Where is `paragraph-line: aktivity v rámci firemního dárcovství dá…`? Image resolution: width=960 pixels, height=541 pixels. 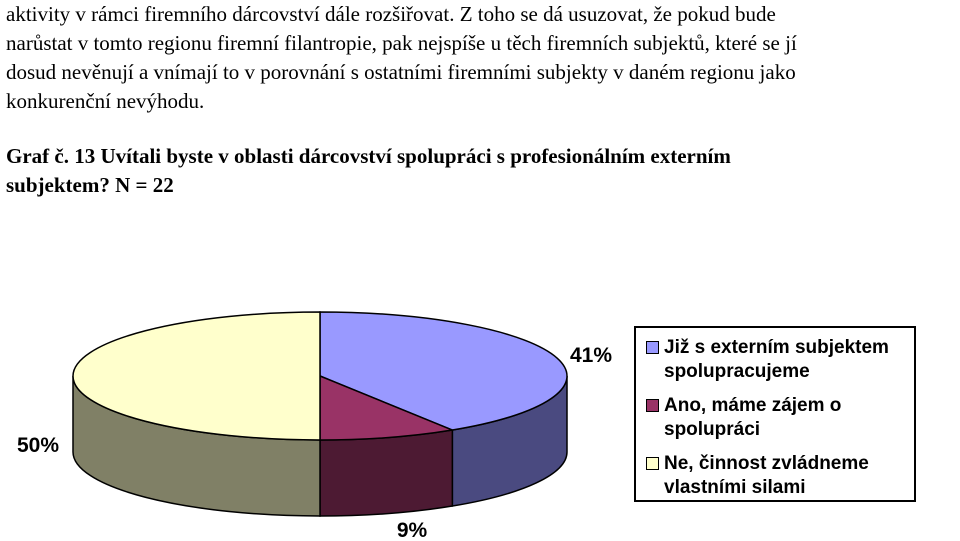 paragraph-line: aktivity v rámci firemního dárcovství dá… is located at coordinates (391, 14).